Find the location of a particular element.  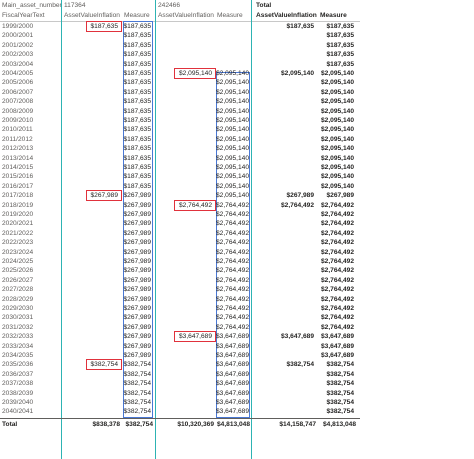

fiscal-year-cell: 2003/2004 is located at coordinates (18, 64).